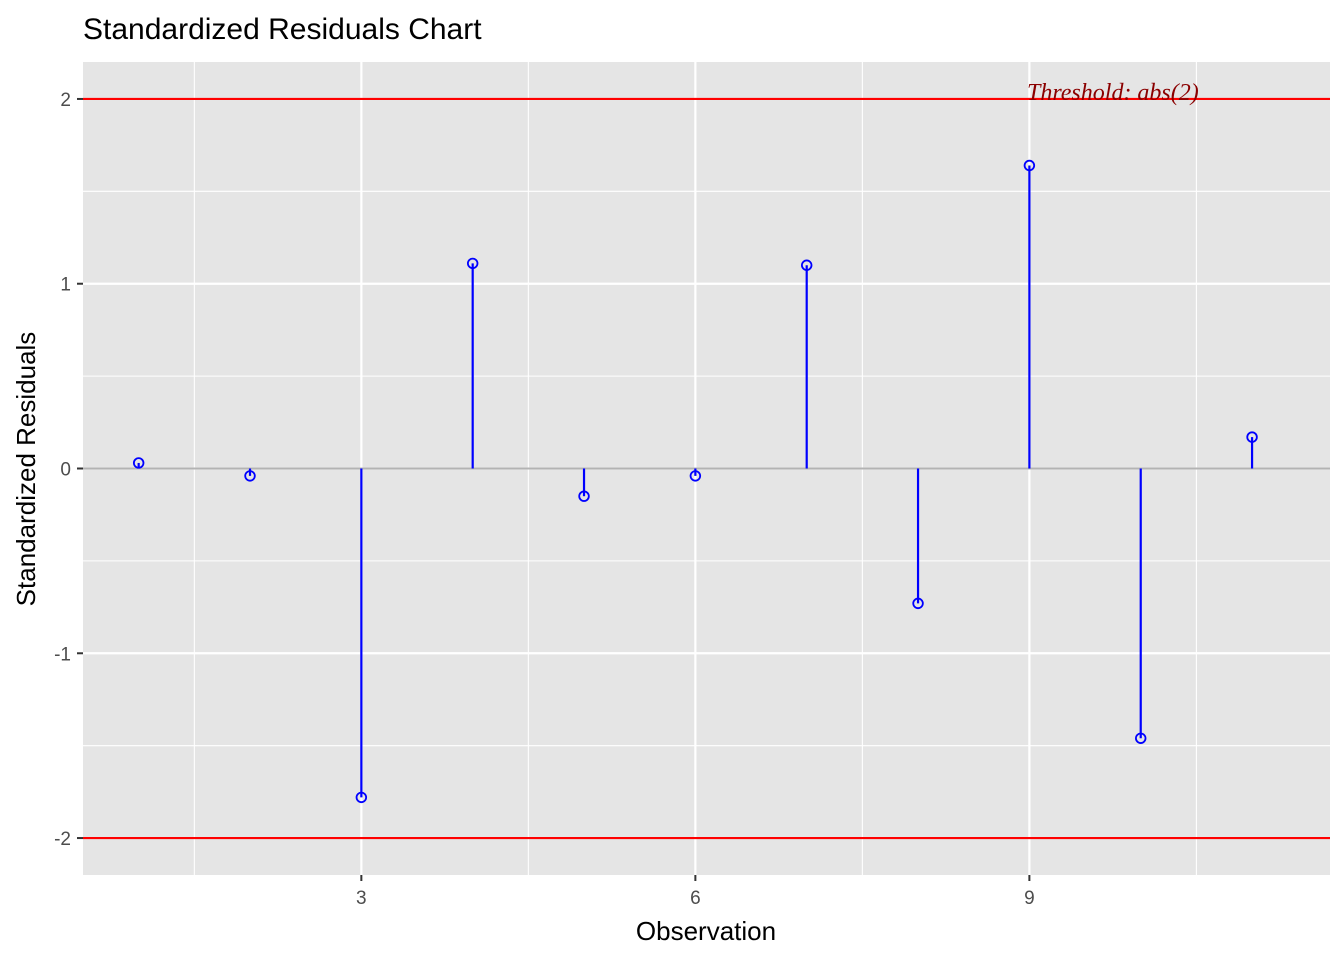 Image resolution: width=1344 pixels, height=960 pixels. What do you see at coordinates (65, 285) in the screenshot?
I see `y-tick-label: 1` at bounding box center [65, 285].